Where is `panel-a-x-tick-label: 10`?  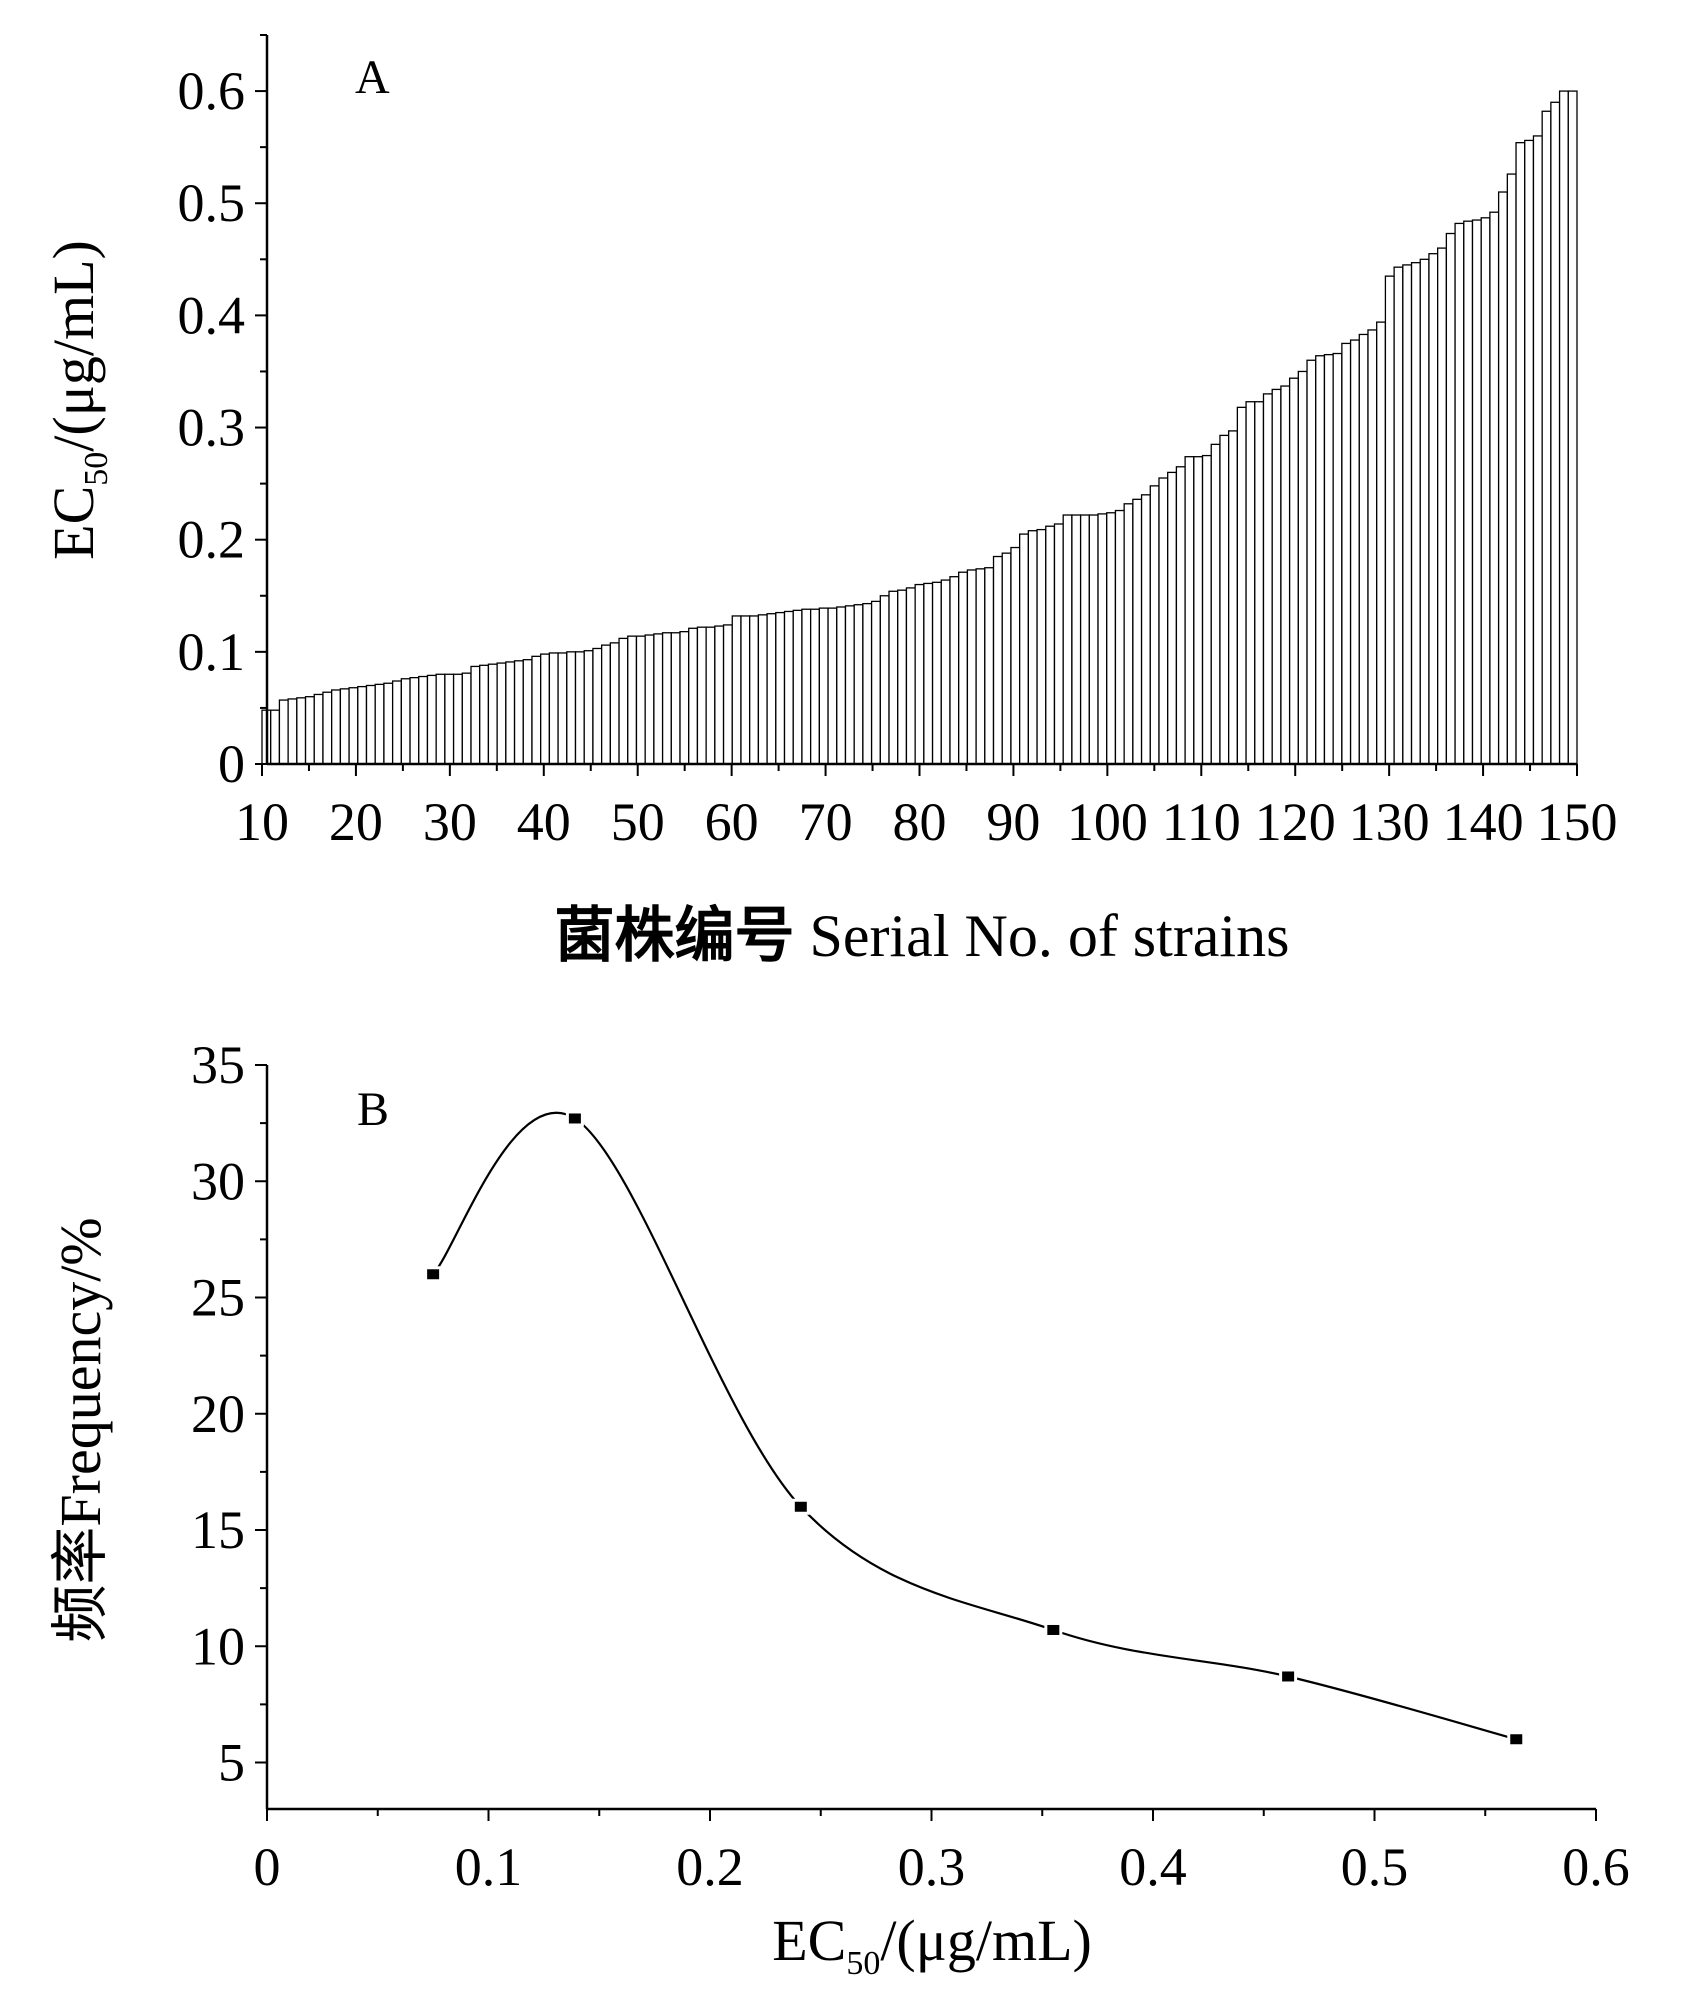 panel-a-x-tick-label: 10 is located at coordinates (262, 822).